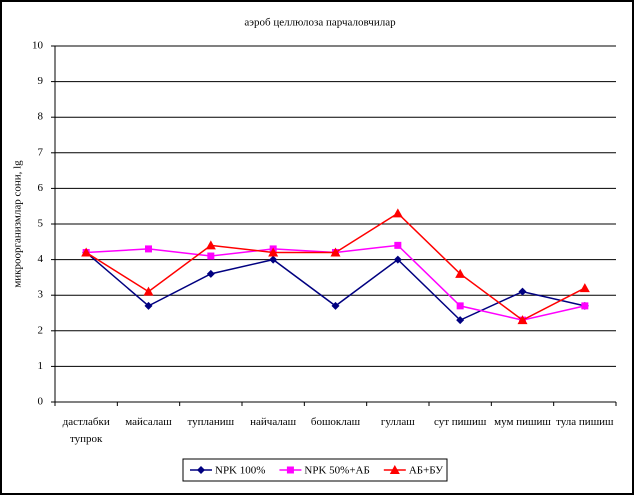 This screenshot has height=495, width=634. Describe the element at coordinates (240, 471) in the screenshot. I see `legend-label: NPK 100%` at that location.